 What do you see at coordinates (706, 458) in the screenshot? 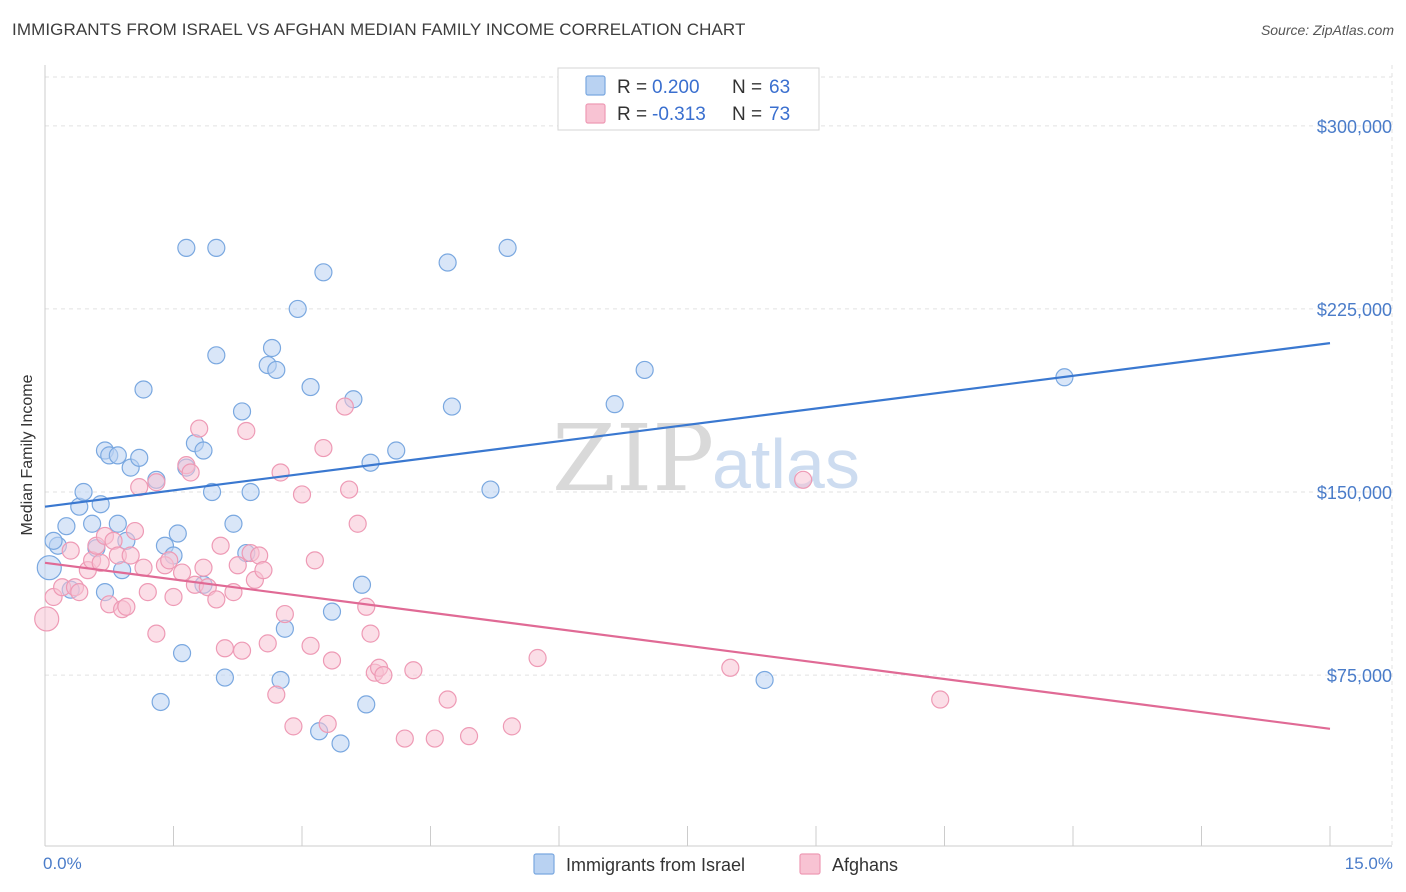
I see `watermark: ZIP atlas` at bounding box center [706, 458].